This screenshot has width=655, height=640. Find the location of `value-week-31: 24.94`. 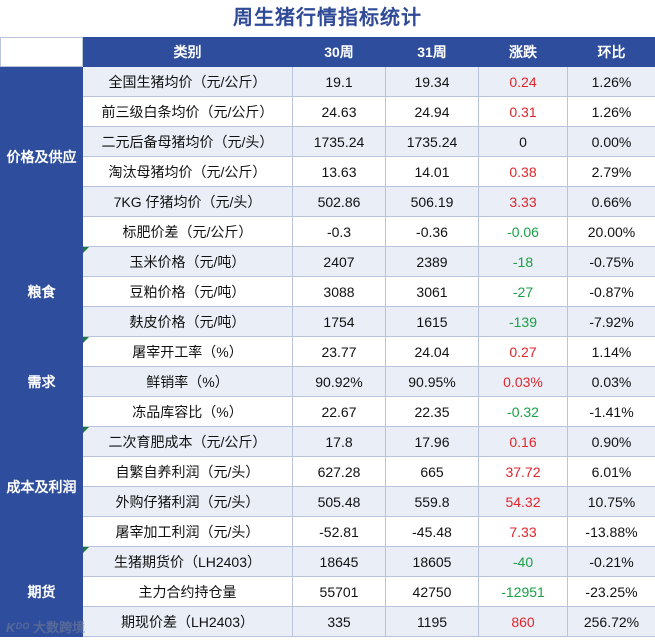

value-week-31: 24.94 is located at coordinates (432, 111).